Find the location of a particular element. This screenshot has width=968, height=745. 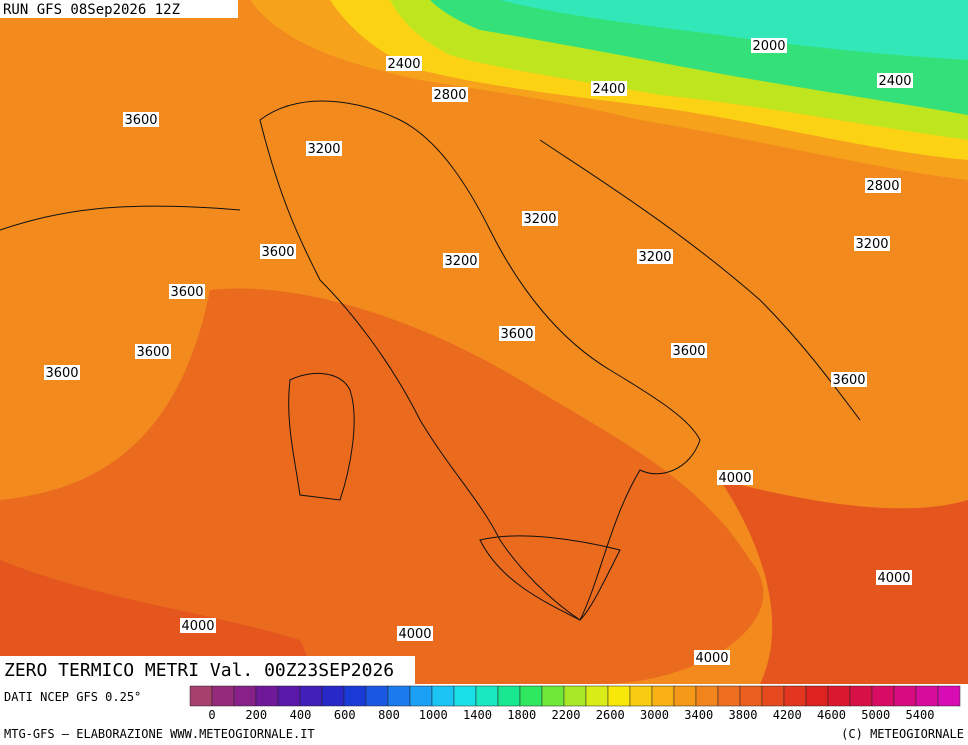

scale-label: 5400 is located at coordinates (920, 715).